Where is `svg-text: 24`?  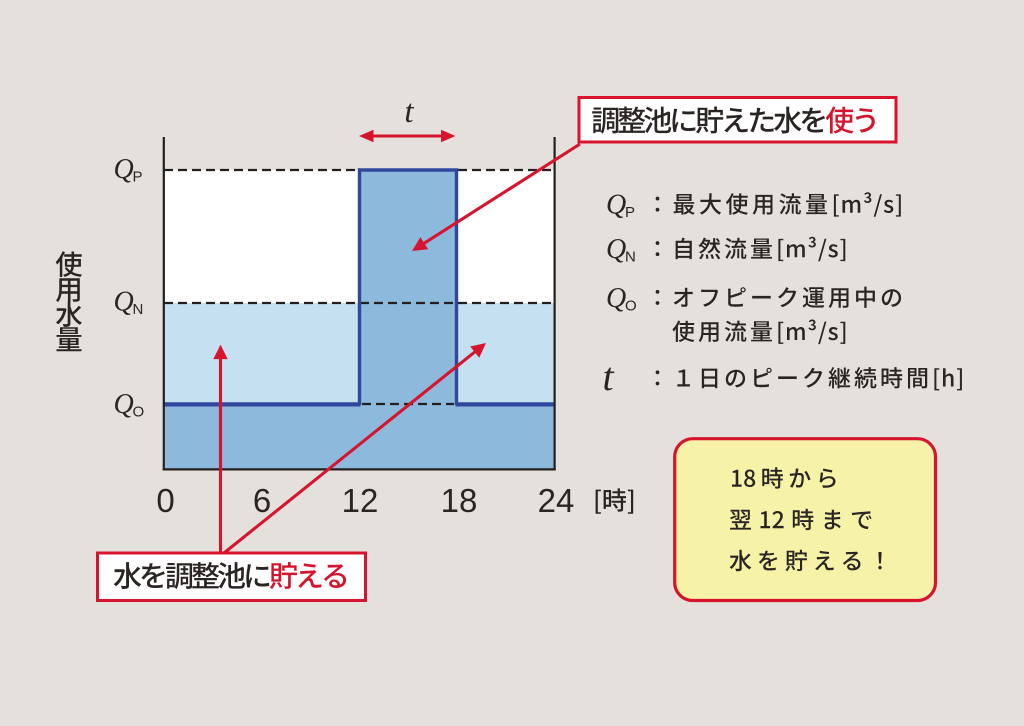
svg-text: 24 is located at coordinates (556, 500).